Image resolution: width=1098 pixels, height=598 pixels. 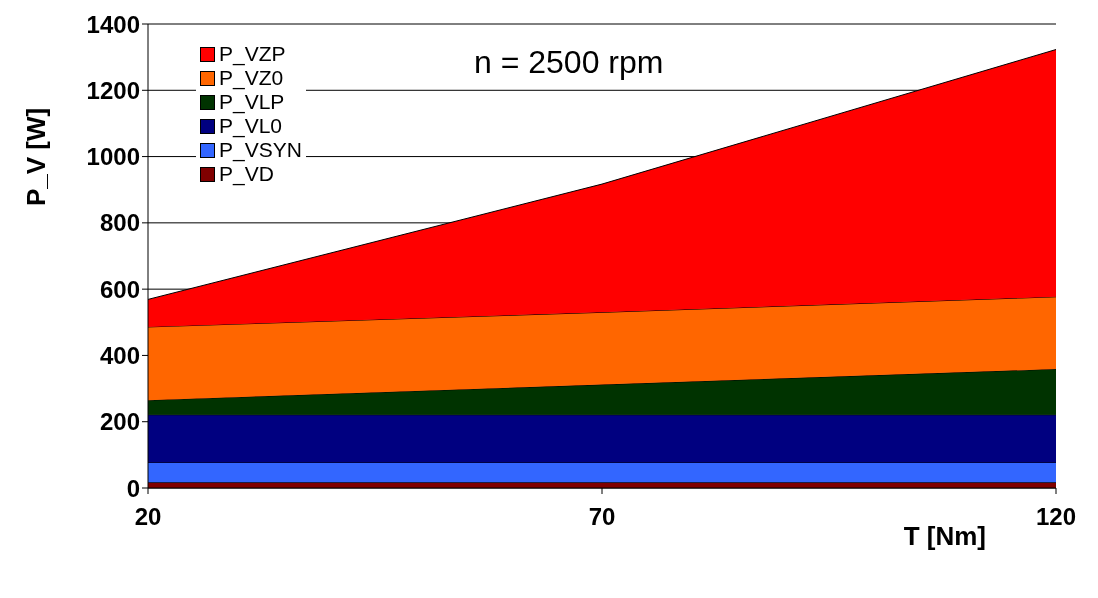 What do you see at coordinates (133, 488) in the screenshot?
I see `y-tick-label: 0` at bounding box center [133, 488].